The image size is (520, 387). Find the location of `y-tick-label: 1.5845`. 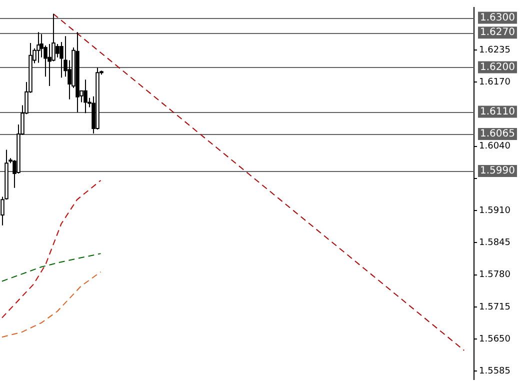

y-tick-label: 1.5845 is located at coordinates (494, 243).